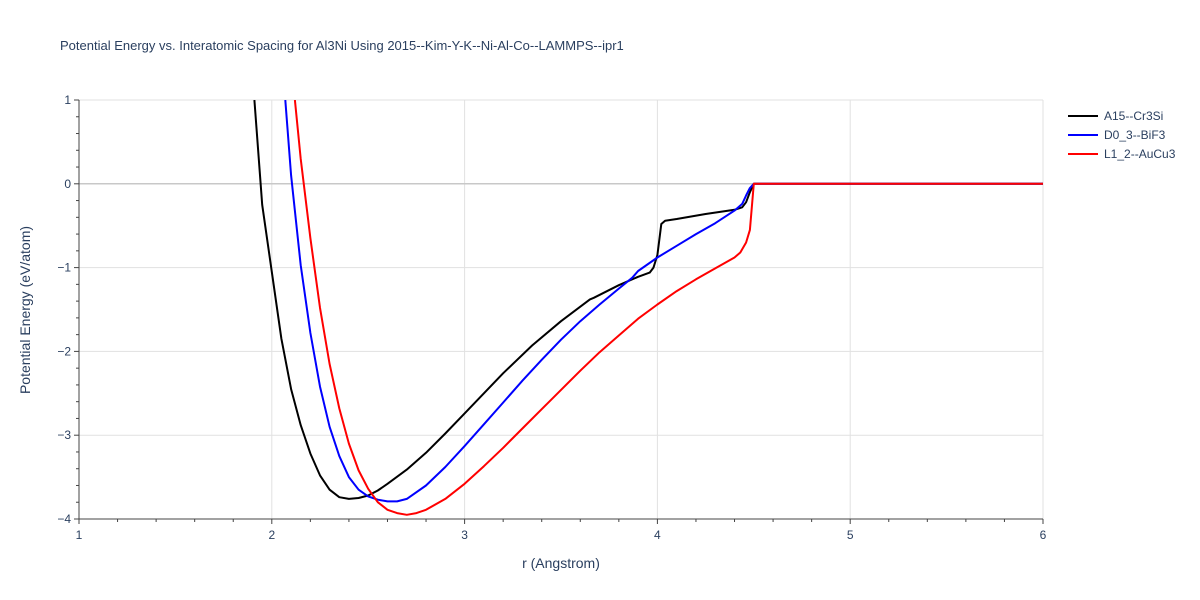 Image resolution: width=1200 pixels, height=600 pixels. I want to click on legend-label-1: D0_3--BiF3, so click(1135, 135).